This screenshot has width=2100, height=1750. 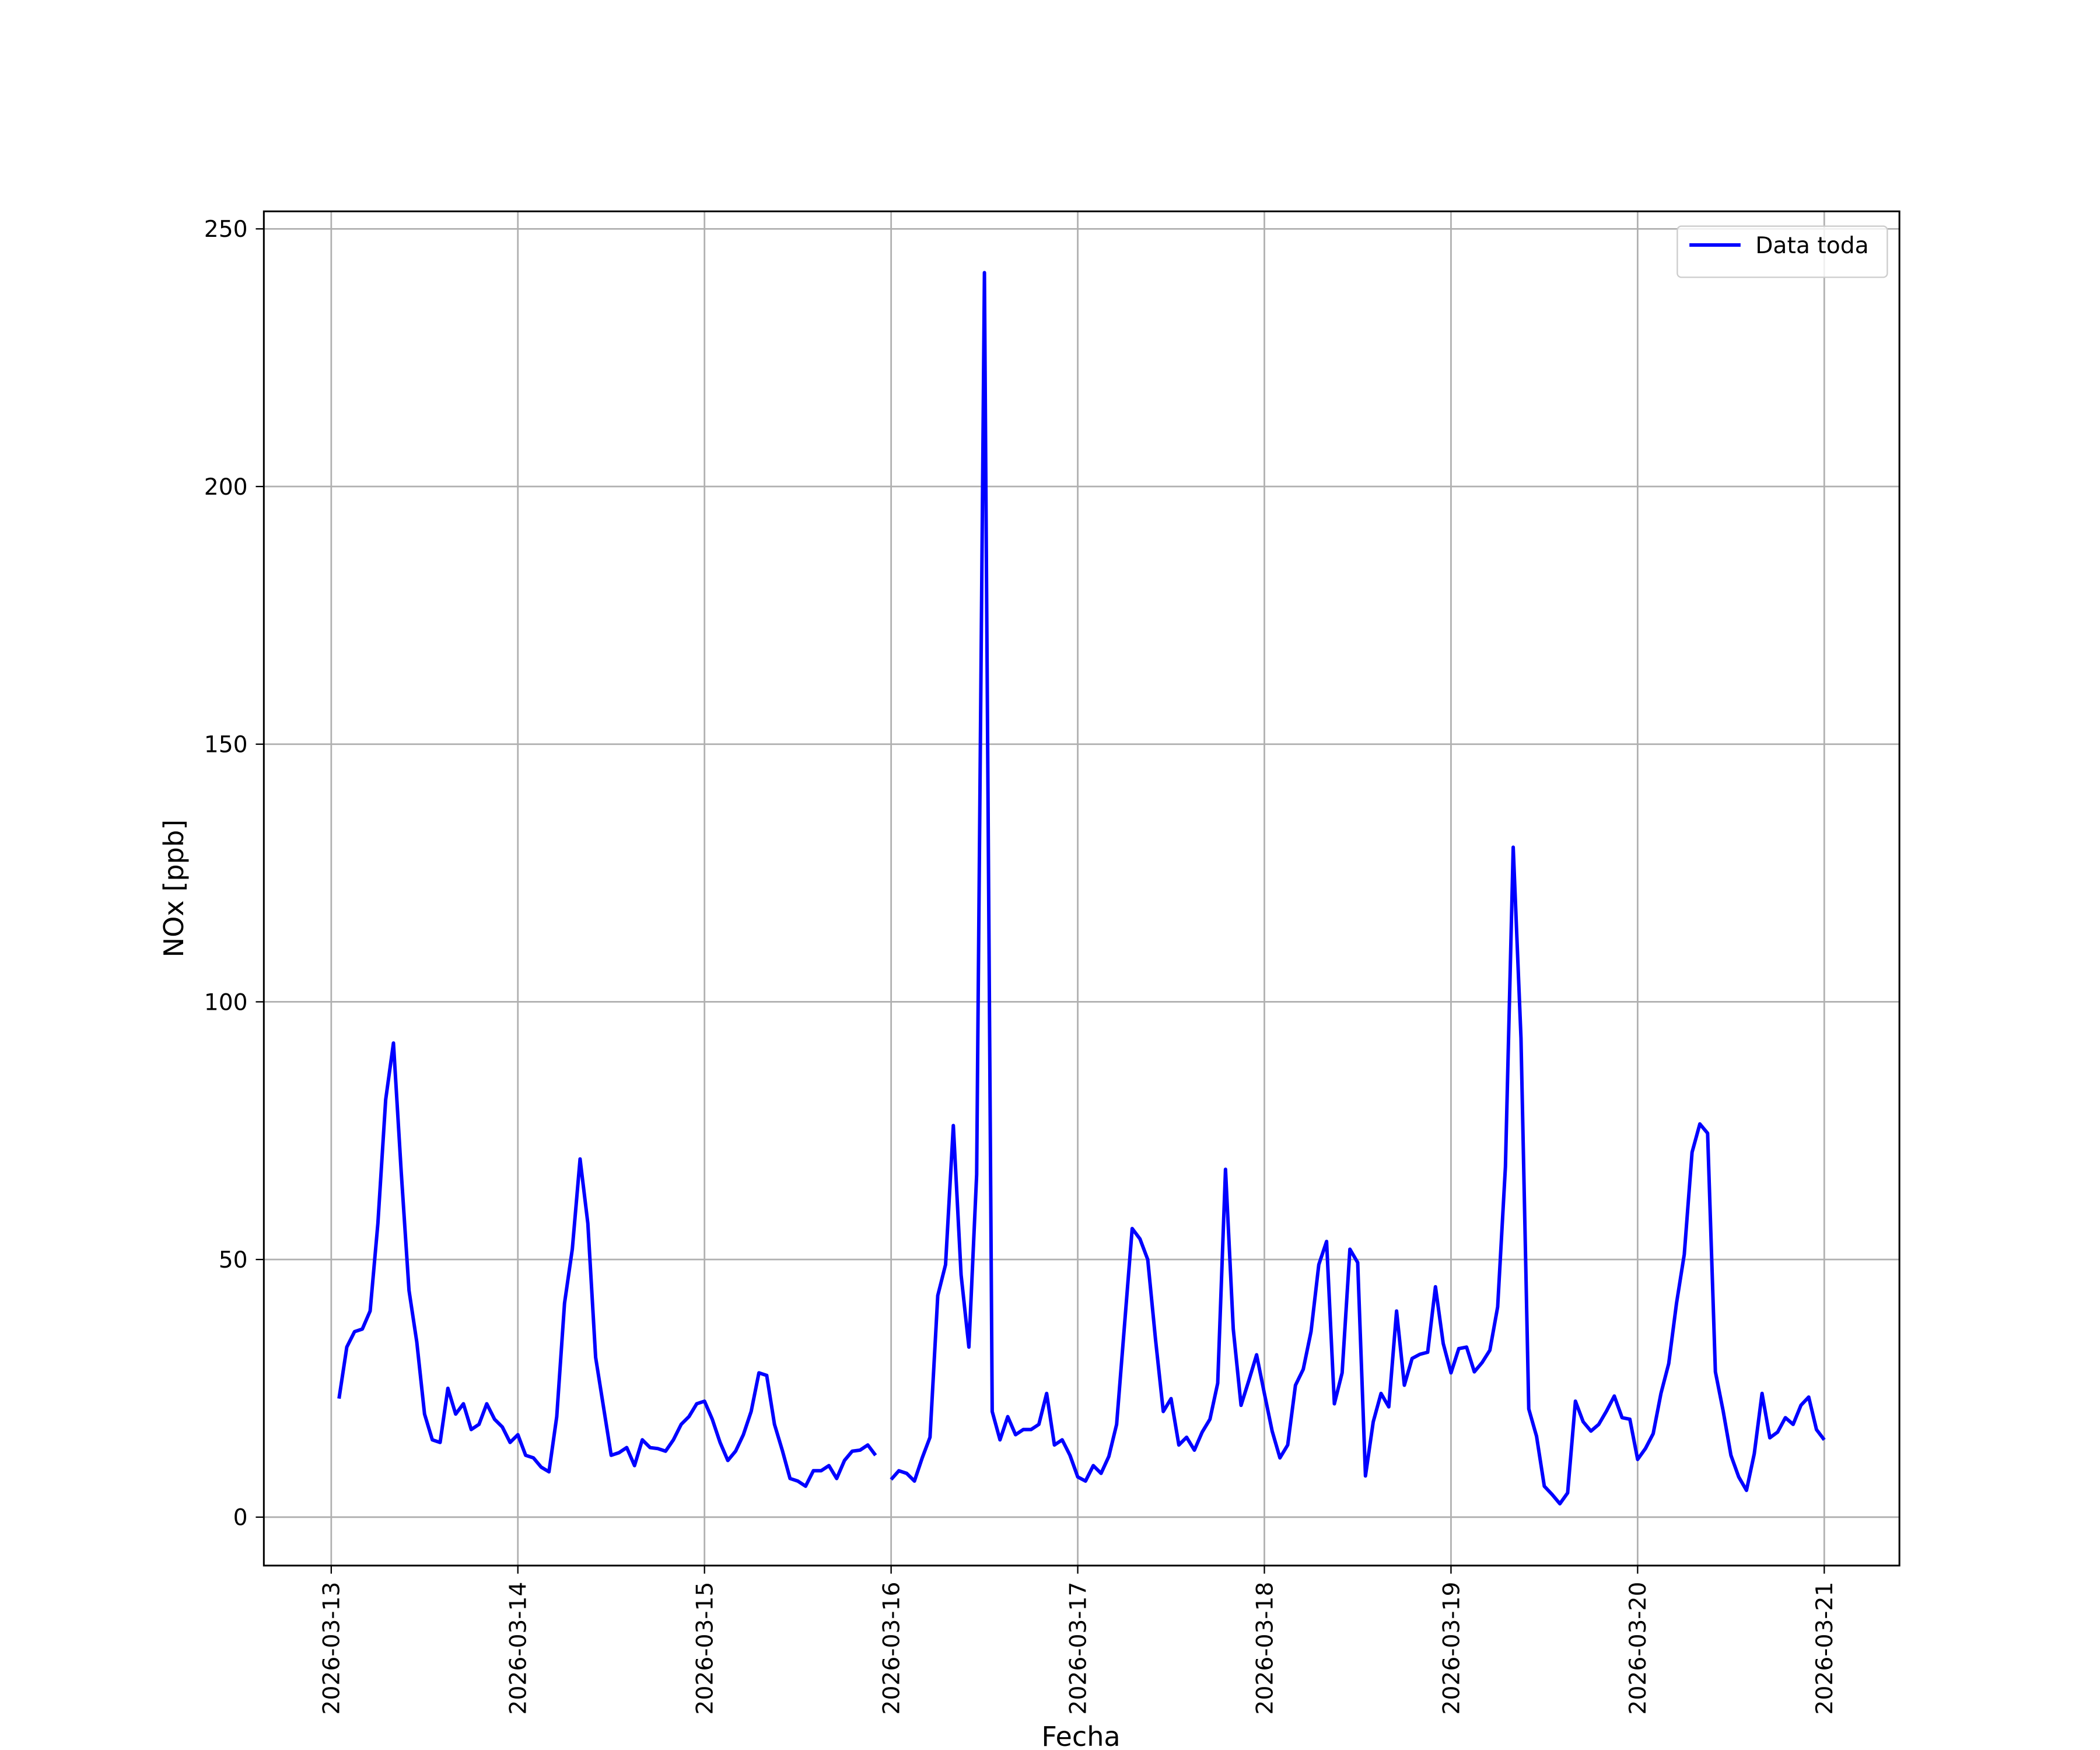 I want to click on x-tick-label: 2026-03-20, so click(x=1638, y=1648).